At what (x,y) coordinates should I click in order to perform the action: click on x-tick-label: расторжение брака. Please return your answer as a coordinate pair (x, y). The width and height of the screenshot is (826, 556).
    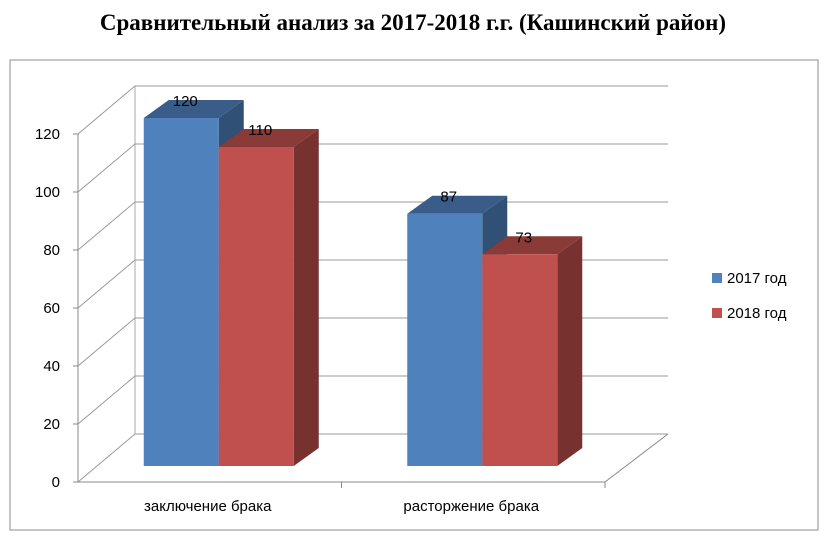
    Looking at the image, I should click on (471, 506).